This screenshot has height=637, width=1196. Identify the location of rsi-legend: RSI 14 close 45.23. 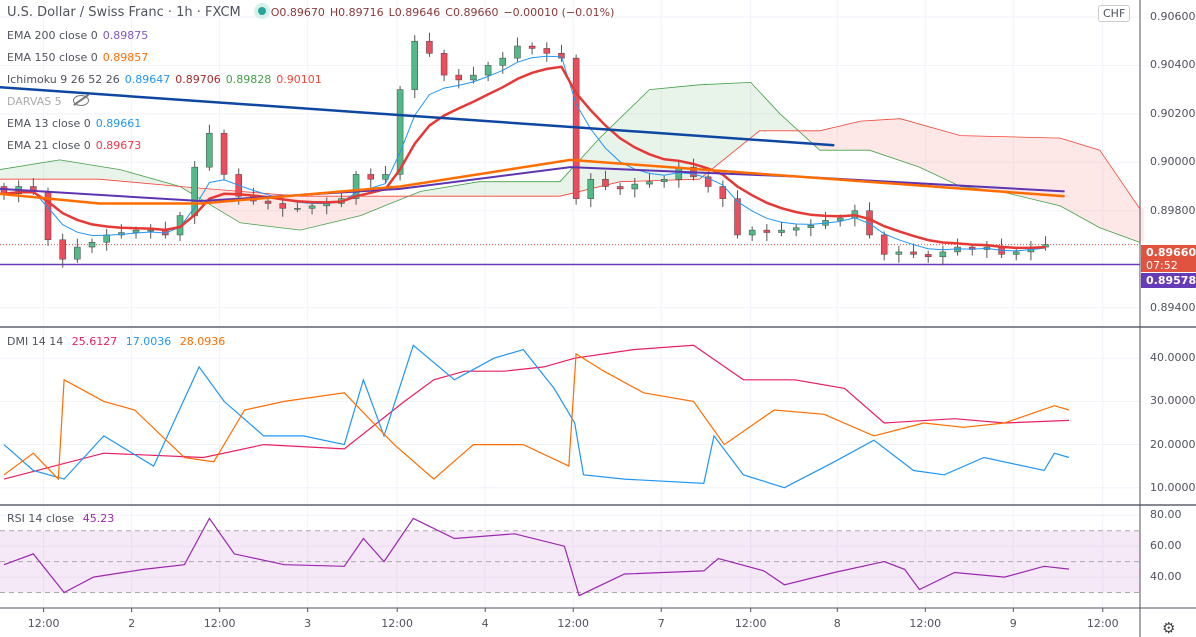
(63, 518).